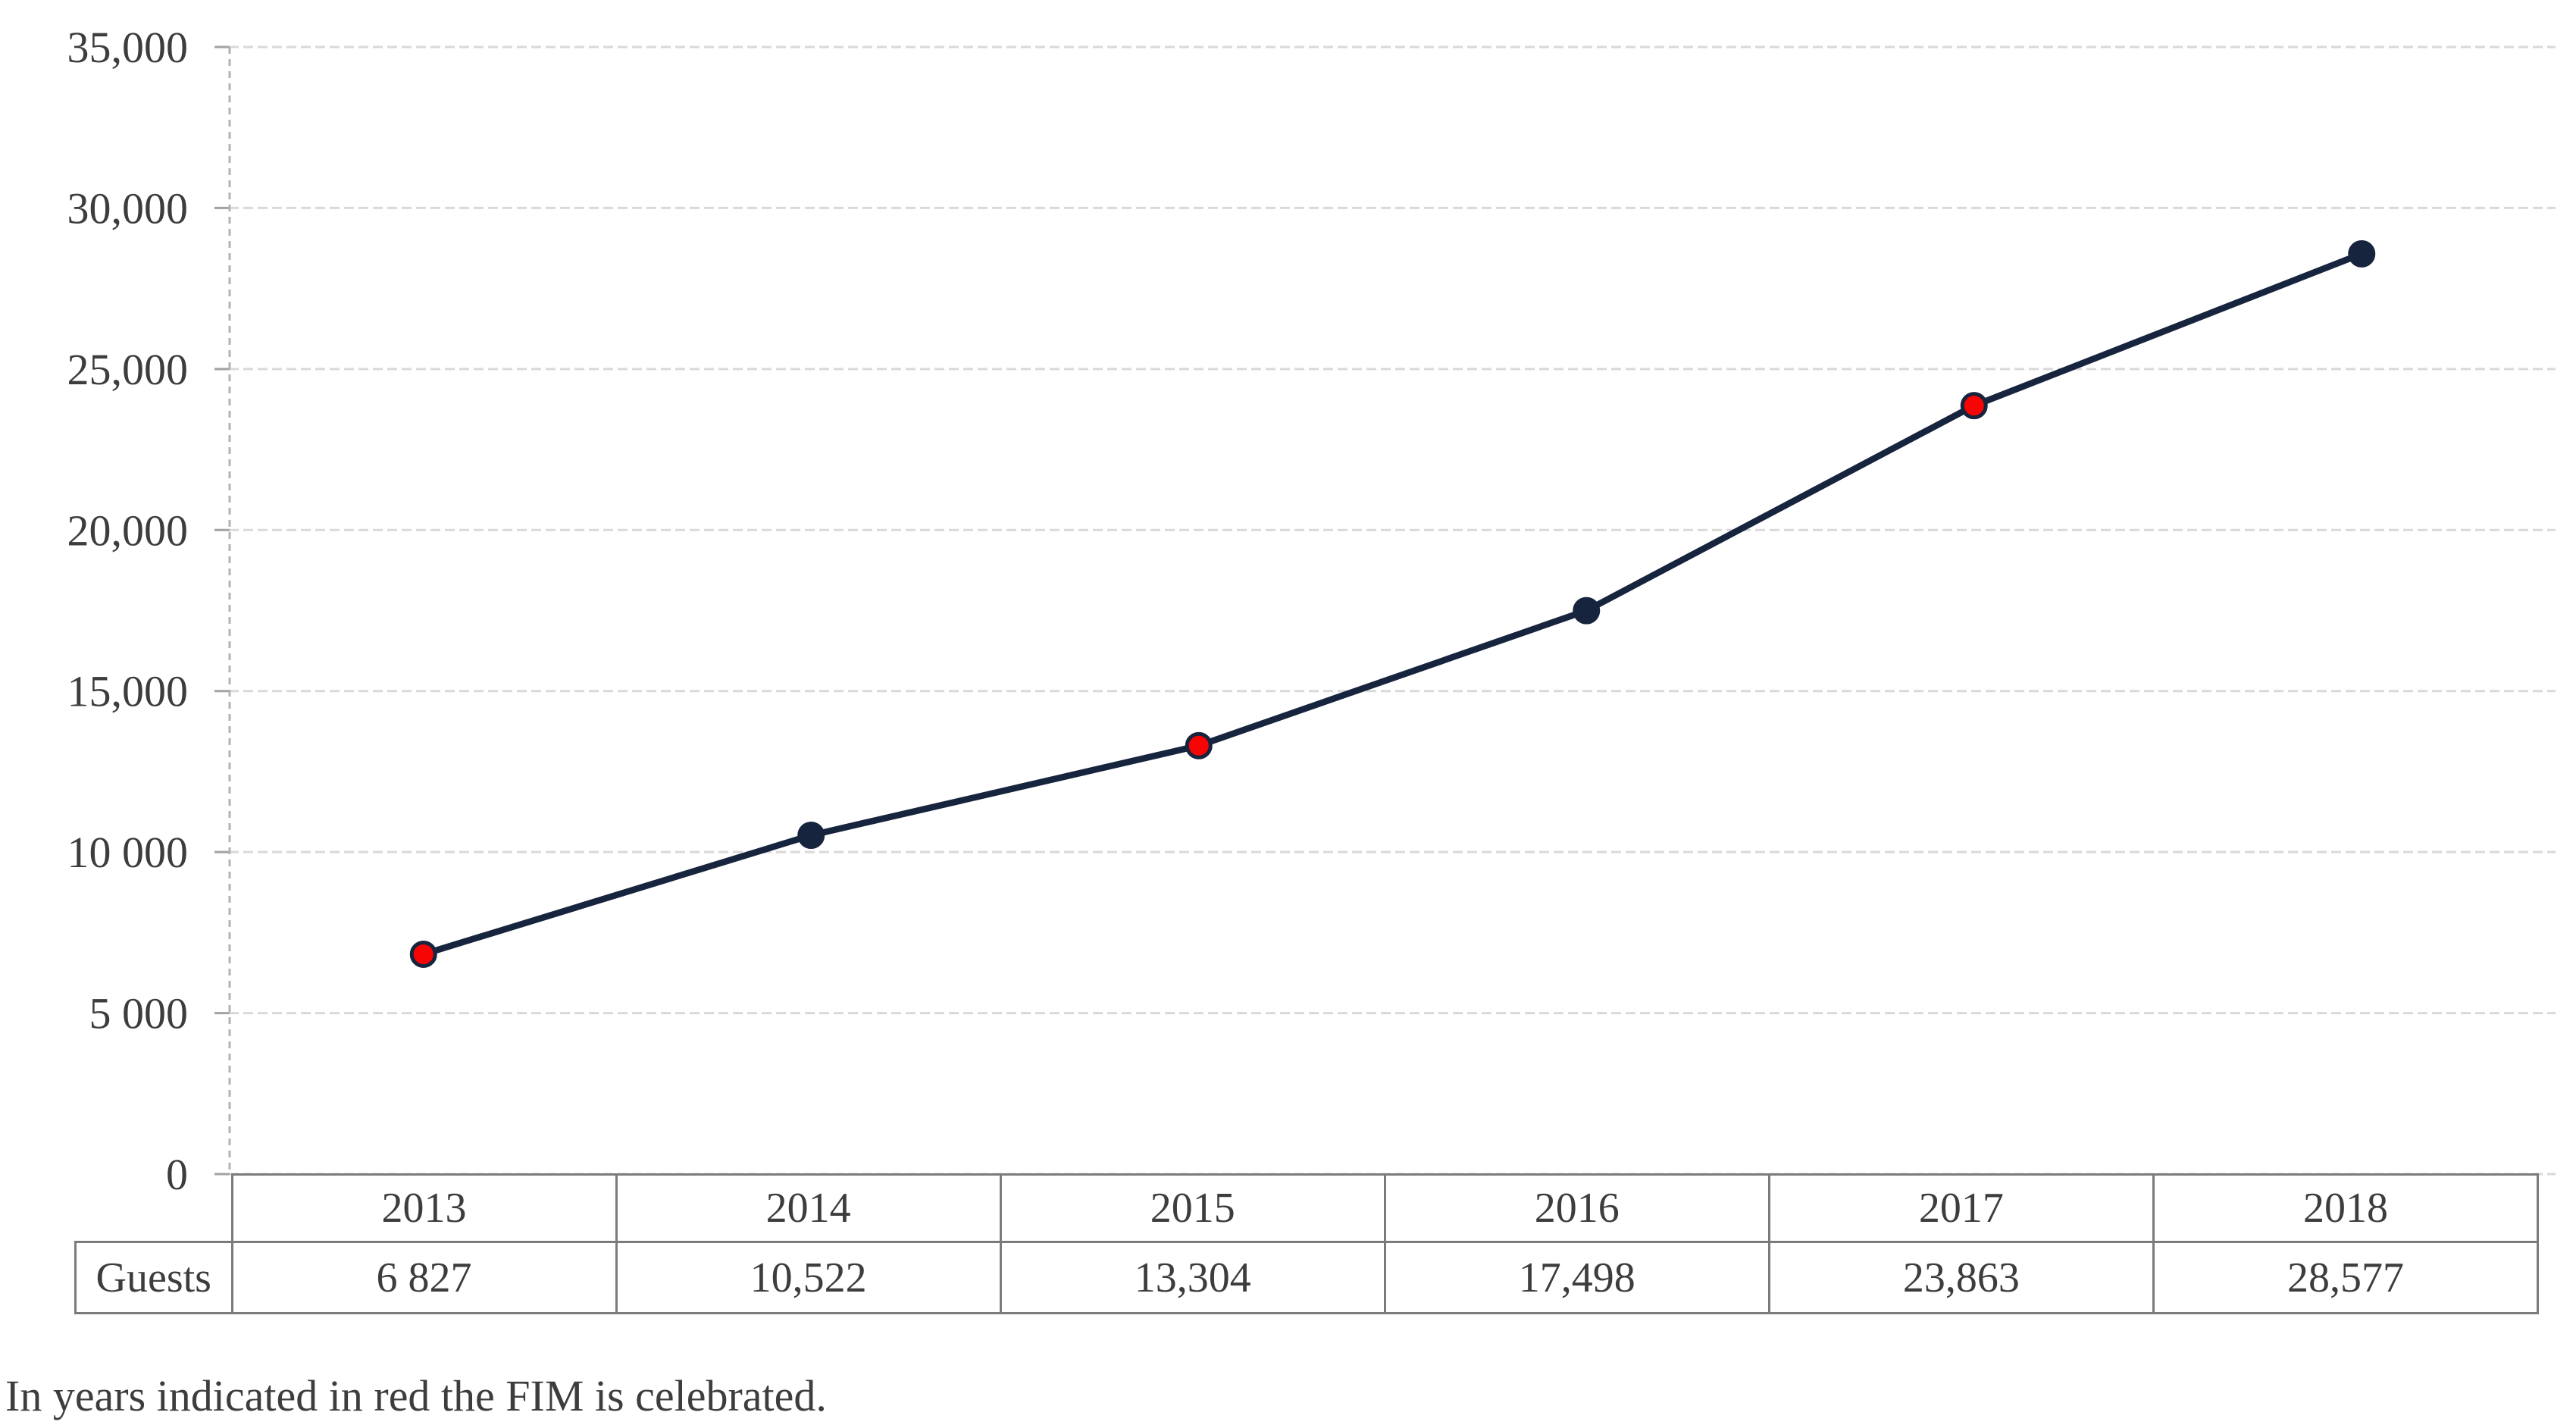 This screenshot has height=1428, width=2576. I want to click on year-cell: 2017, so click(1961, 1208).